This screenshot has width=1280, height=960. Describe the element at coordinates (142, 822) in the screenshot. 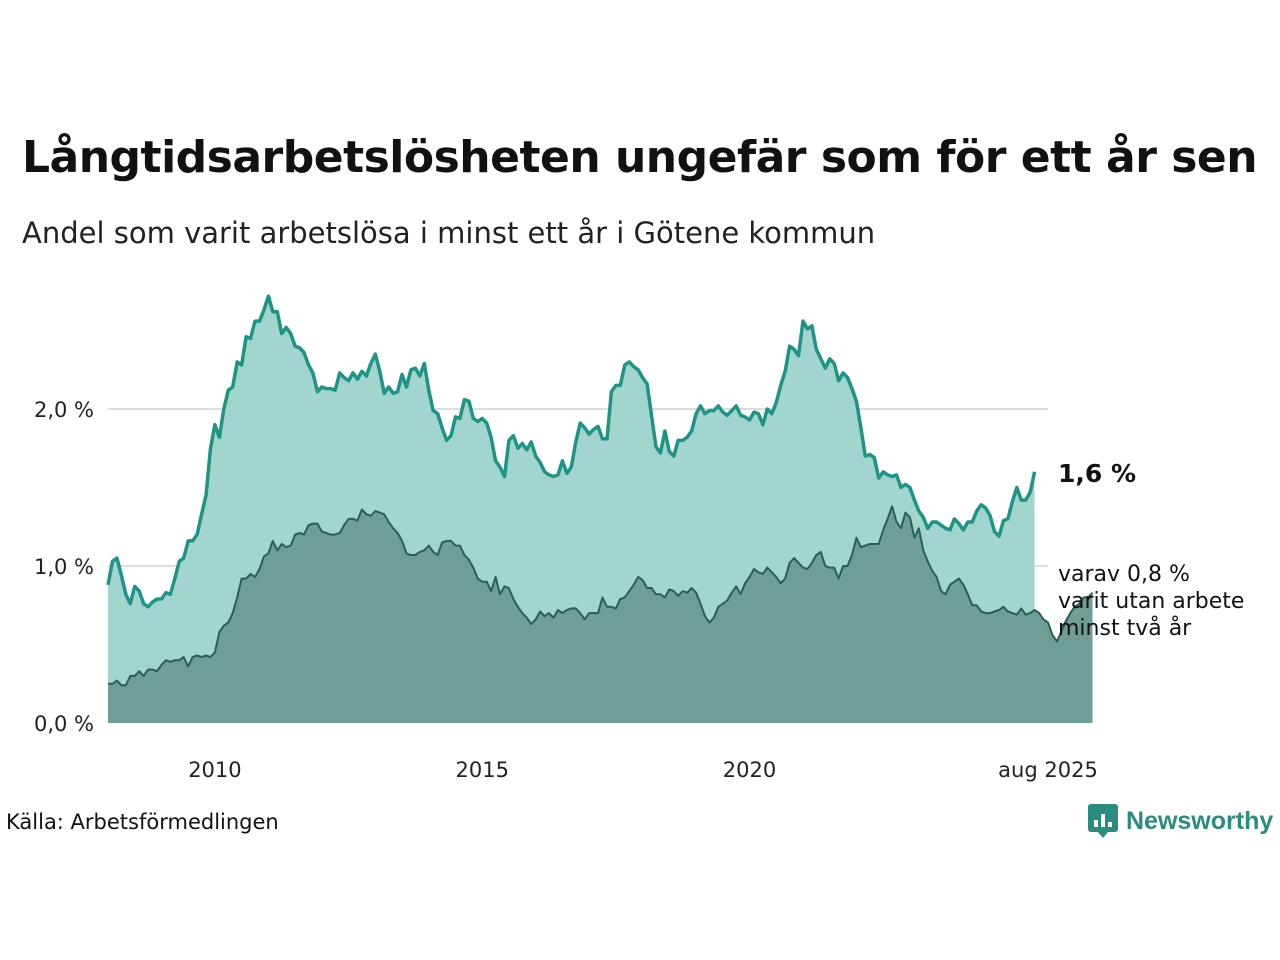

I see `source-note: Källa: Arbetsförmedlingen` at that location.